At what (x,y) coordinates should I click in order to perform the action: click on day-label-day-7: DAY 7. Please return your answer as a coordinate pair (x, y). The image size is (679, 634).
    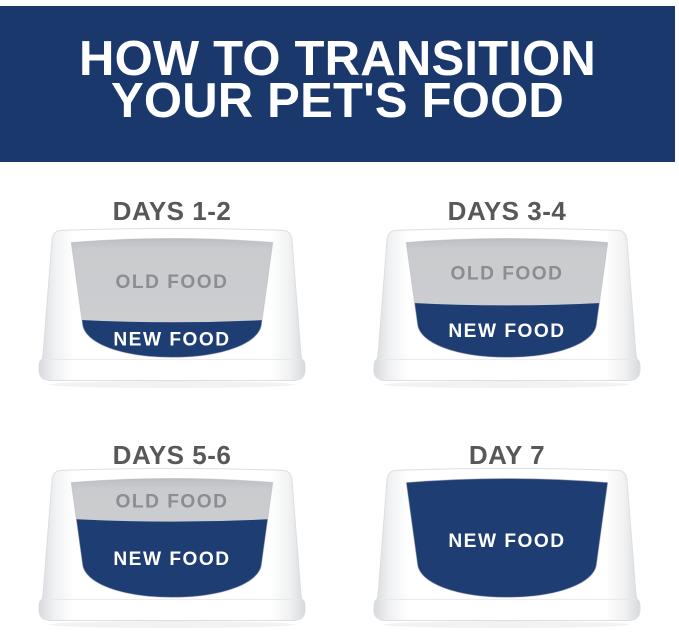
    Looking at the image, I should click on (507, 455).